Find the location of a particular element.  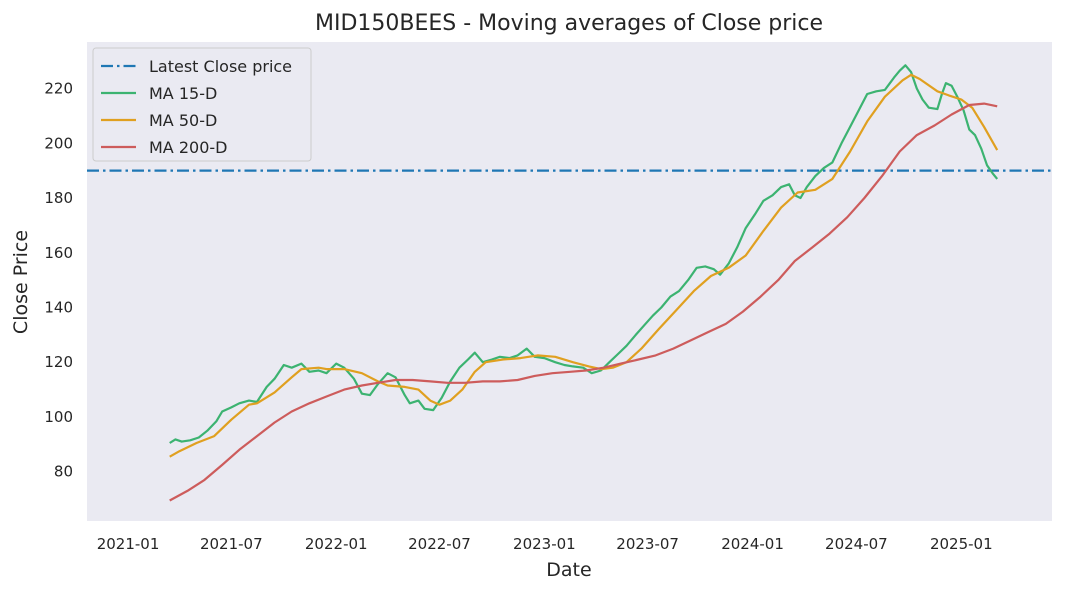

y-tick-label: 220 is located at coordinates (58, 89).